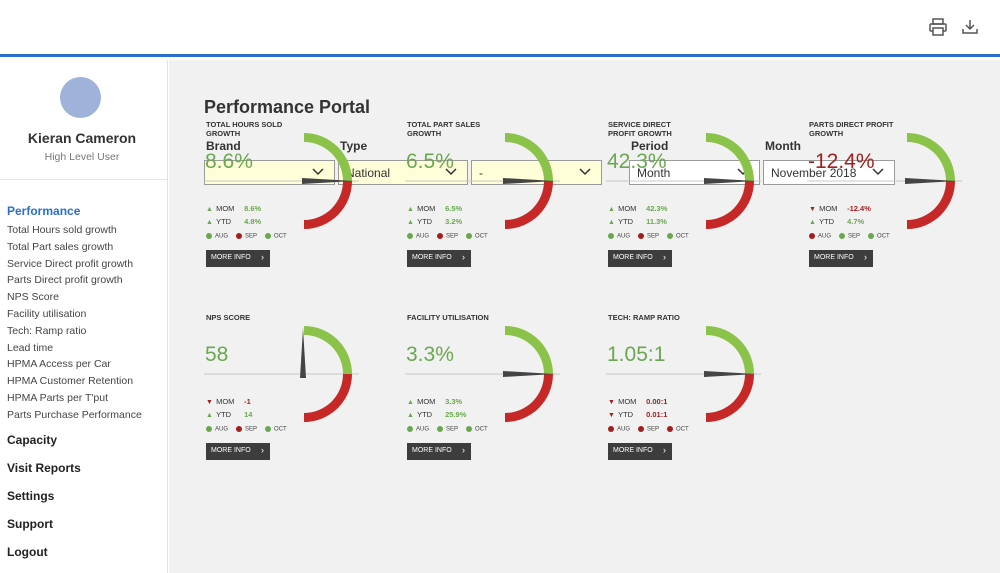 The width and height of the screenshot is (1000, 573). I want to click on ytd-value: 3.2%, so click(454, 221).